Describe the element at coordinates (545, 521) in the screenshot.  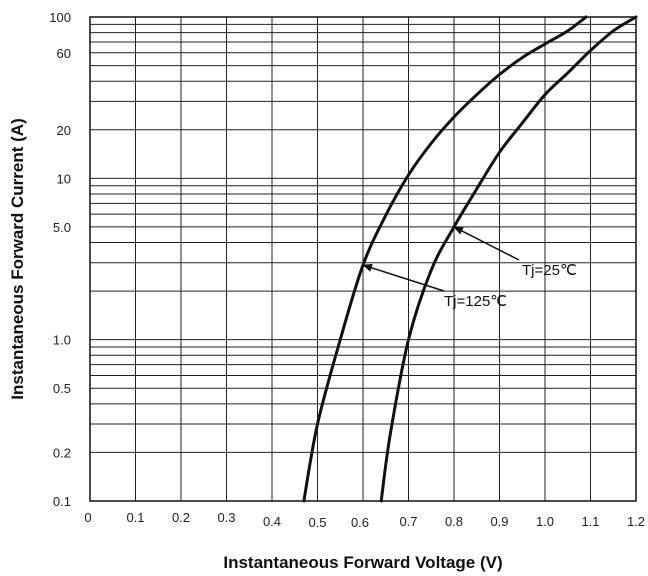
I see `x-tick-label: 1.0` at that location.